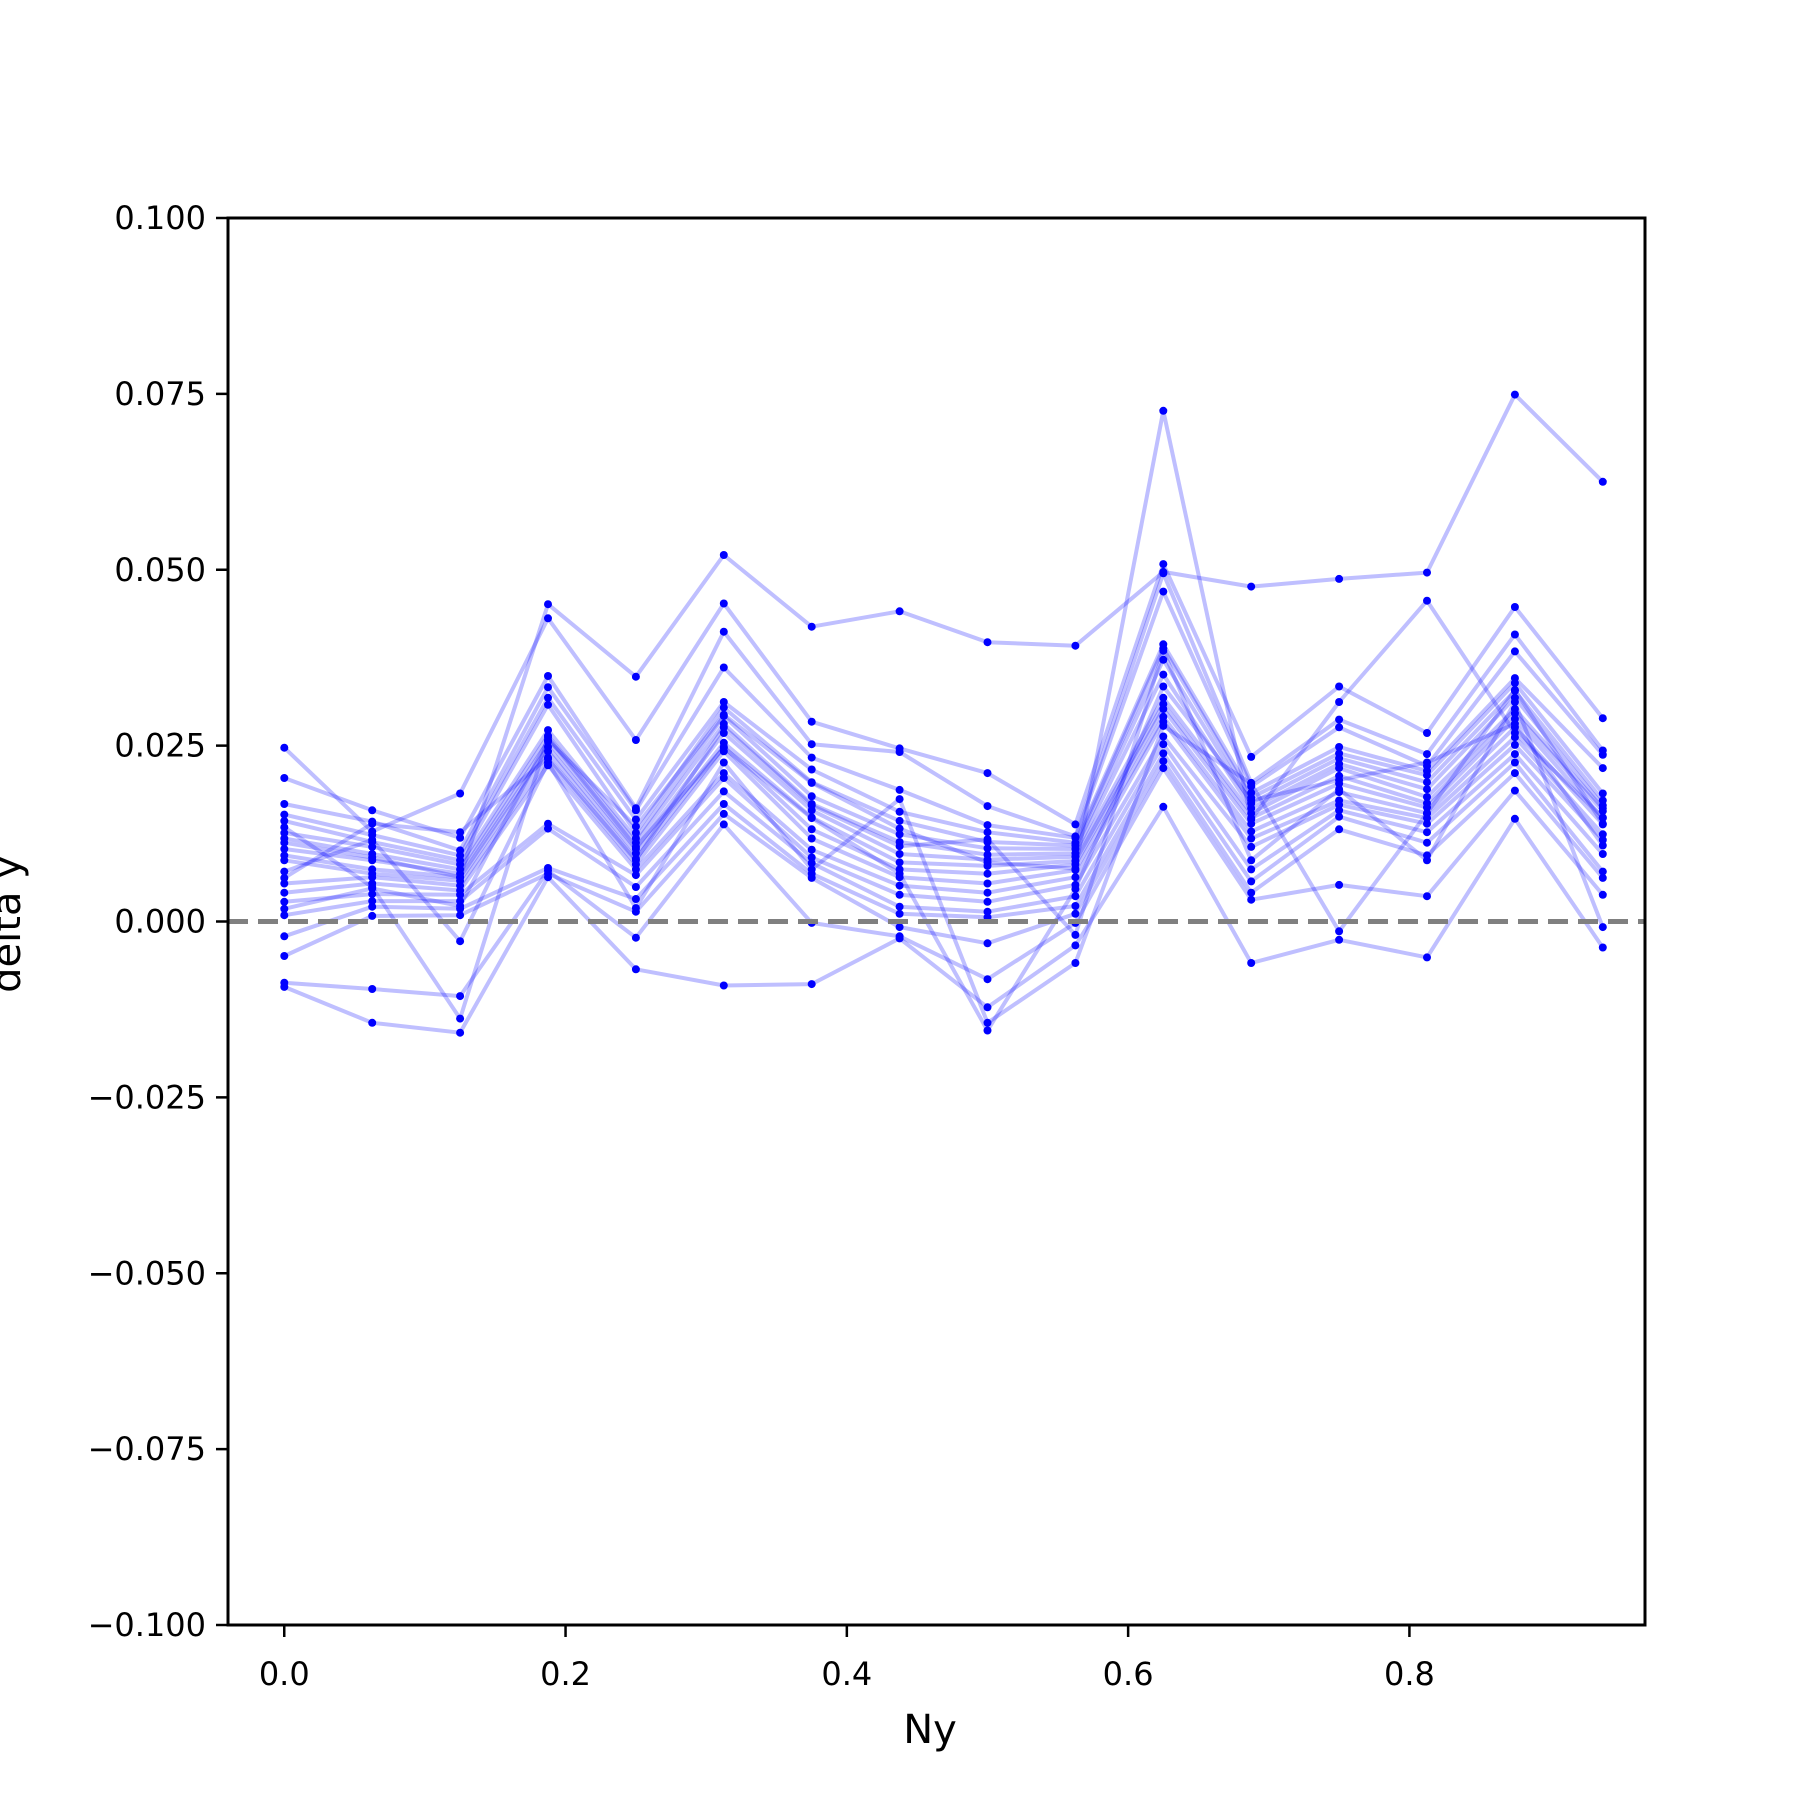 Image resolution: width=1800 pixels, height=1800 pixels. I want to click on y-tick-label: 0.025, so click(160, 746).